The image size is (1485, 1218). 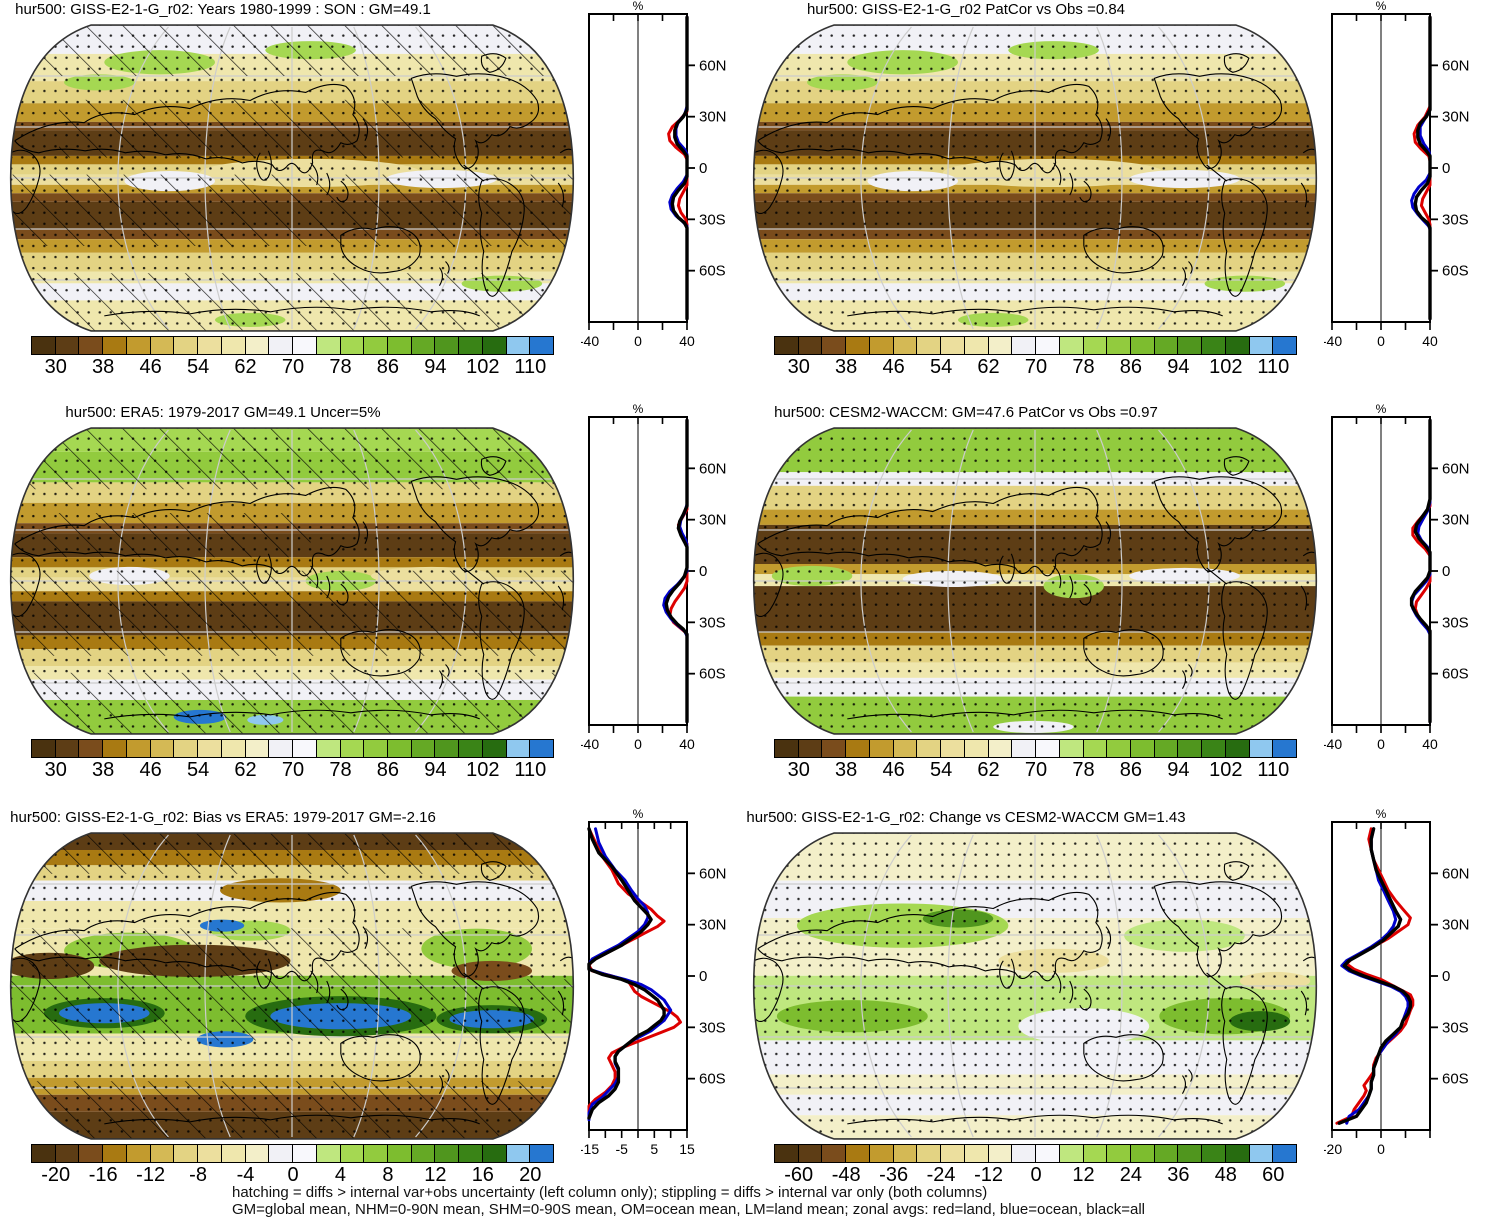 What do you see at coordinates (654, 1149) in the screenshot?
I see `zonal-x-tick-label: 5` at bounding box center [654, 1149].